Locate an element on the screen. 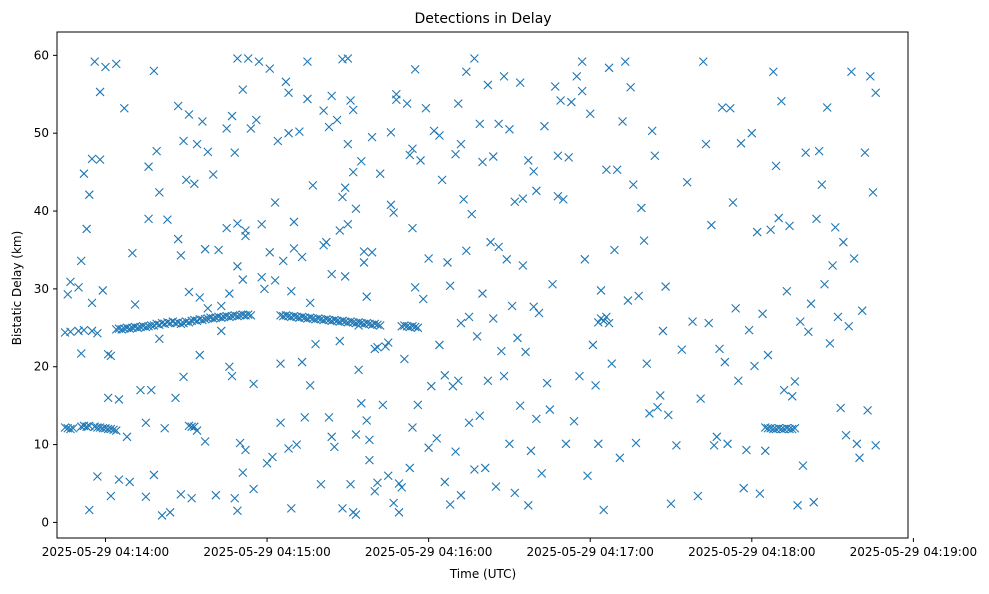 The image size is (989, 594). y-tick-label: 30 is located at coordinates (41, 289).